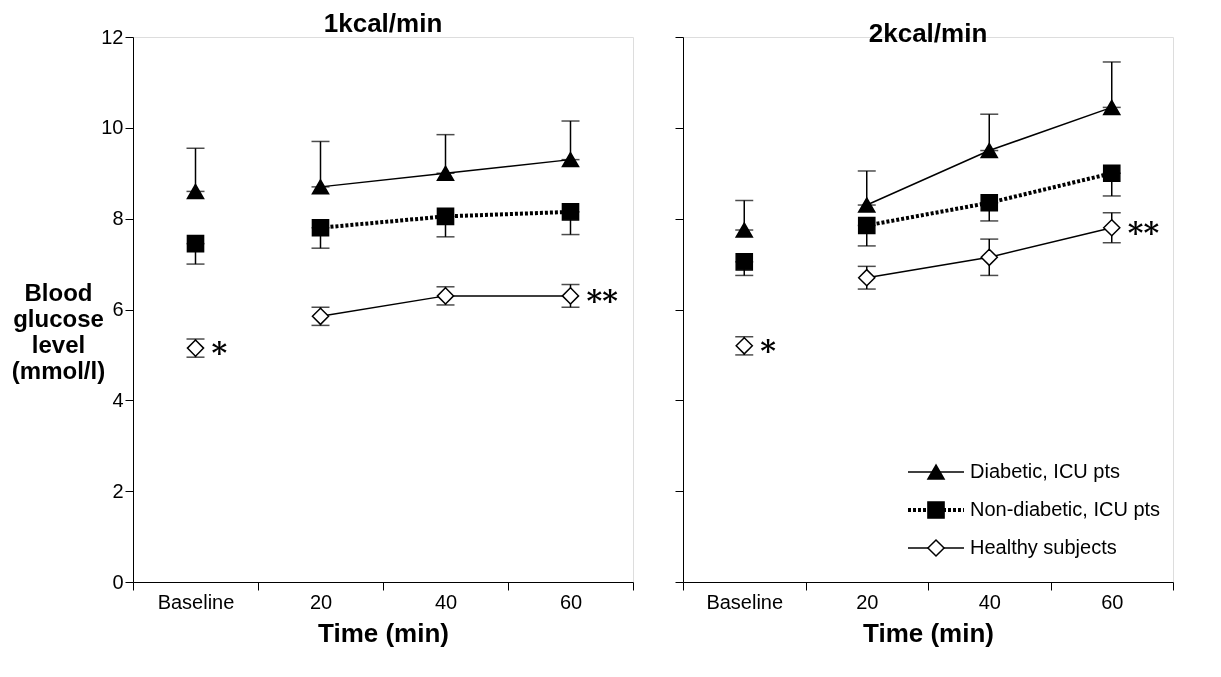 The width and height of the screenshot is (1221, 677). Describe the element at coordinates (118, 490) in the screenshot. I see `y-tick-label: 2` at that location.